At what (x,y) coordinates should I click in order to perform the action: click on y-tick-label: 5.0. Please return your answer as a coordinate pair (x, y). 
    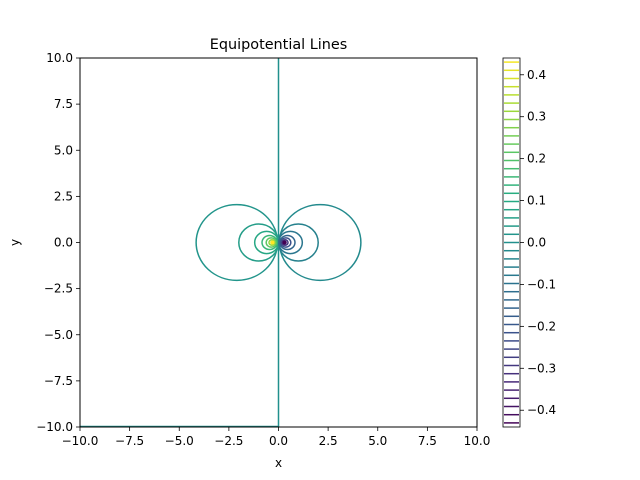
    Looking at the image, I should click on (63, 150).